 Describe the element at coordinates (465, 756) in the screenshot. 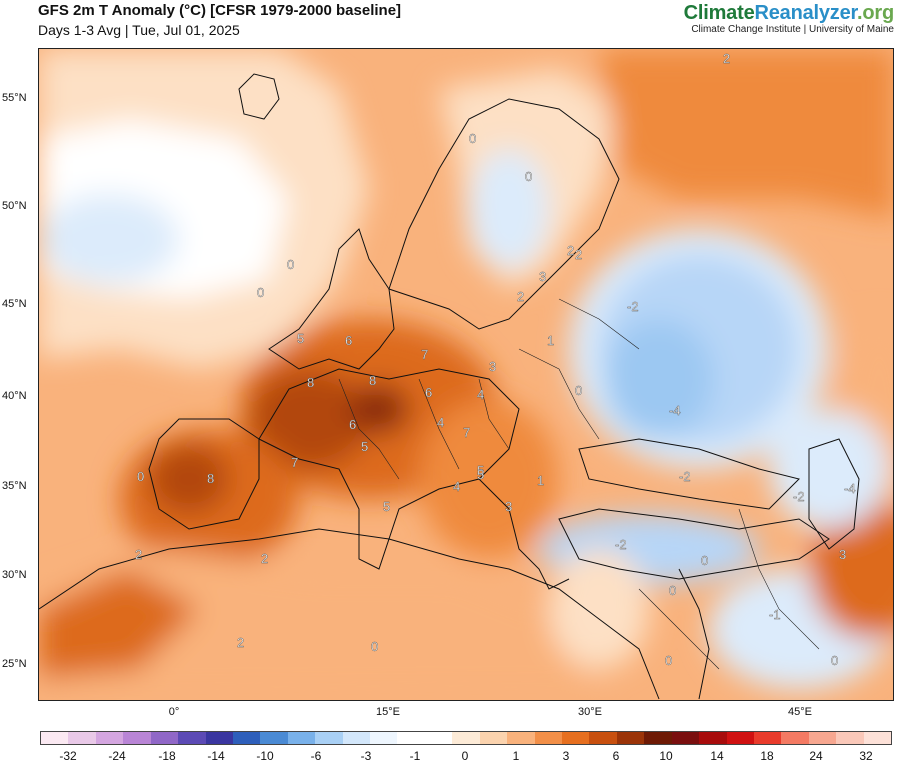

I see `colorbar-label: 0` at that location.